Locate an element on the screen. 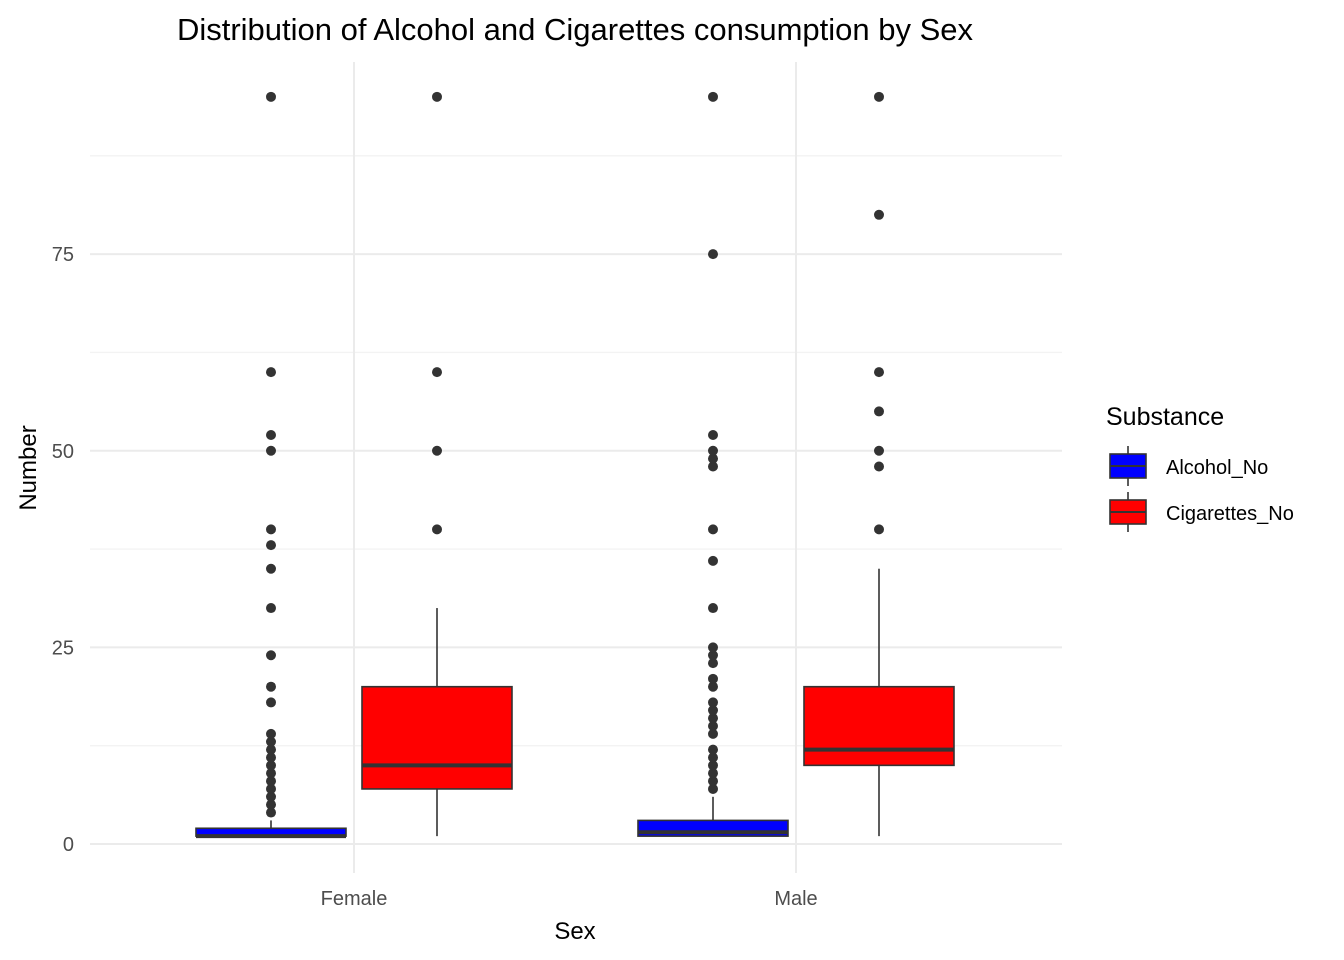  legend: Substance Alcohol_No Cigarettes_No is located at coordinates (1200, 467).